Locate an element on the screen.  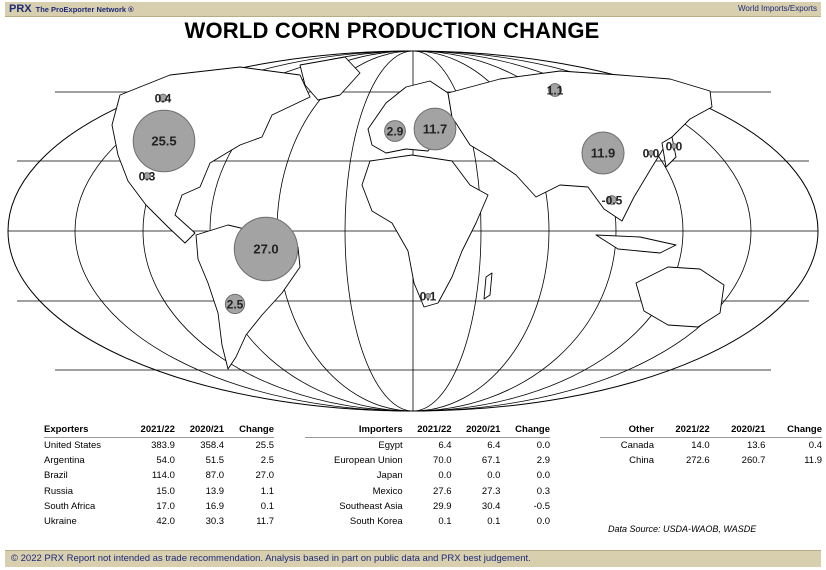
other-value-cell: 272.6 is located at coordinates (697, 461).